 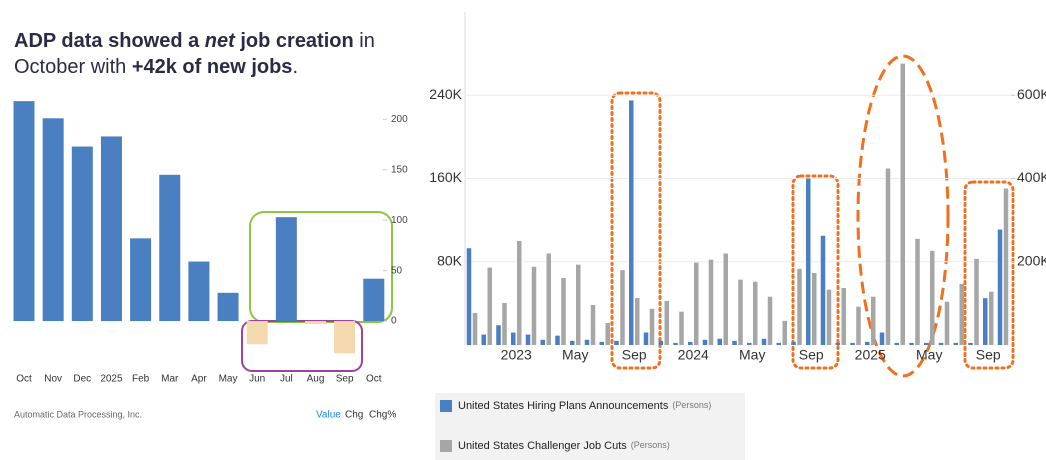 What do you see at coordinates (382, 415) in the screenshot?
I see `view-option: Chg%` at bounding box center [382, 415].